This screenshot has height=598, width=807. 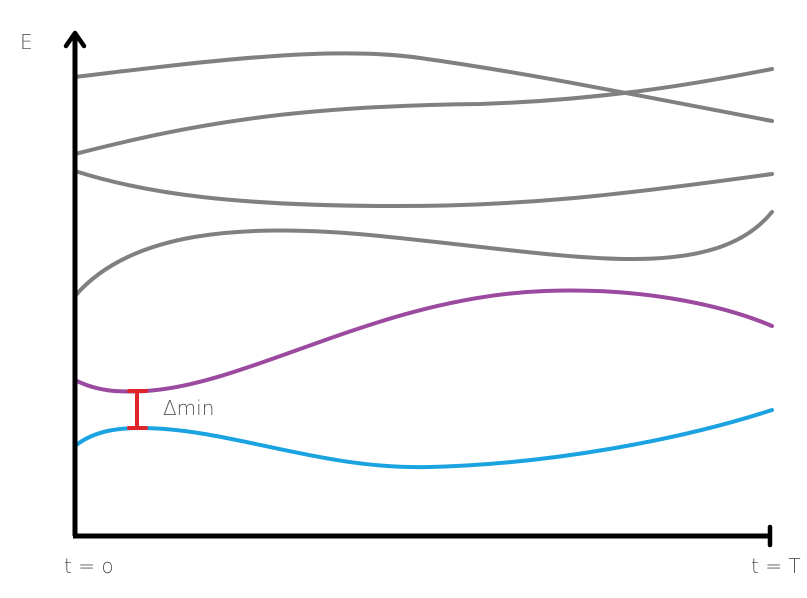 What do you see at coordinates (26, 42) in the screenshot?
I see `energy-axis-label: E` at bounding box center [26, 42].